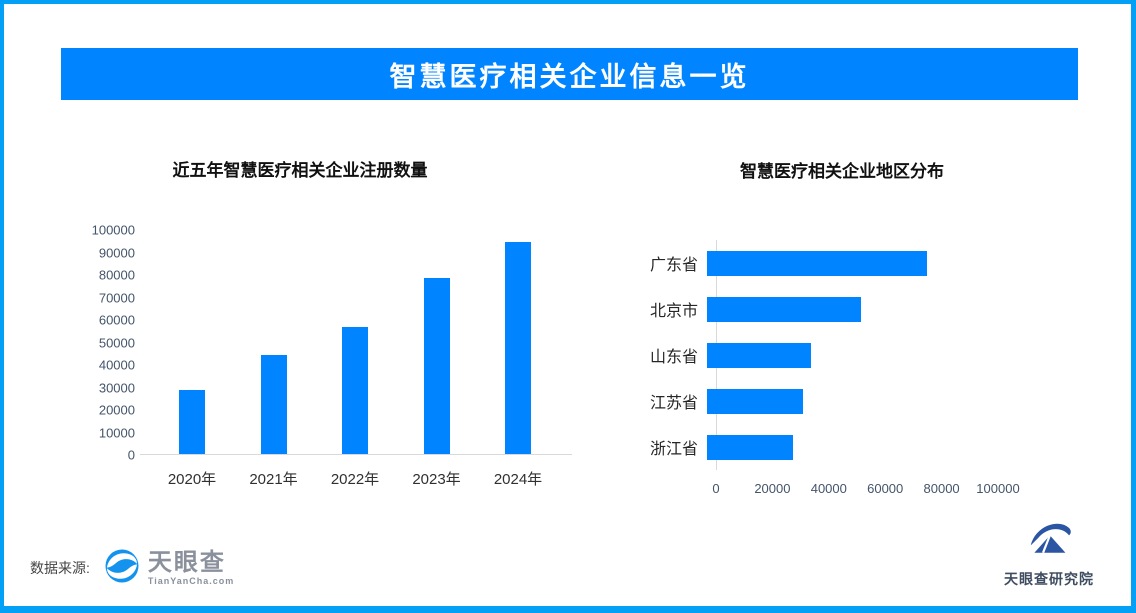 This screenshot has width=1136, height=613. What do you see at coordinates (273, 479) in the screenshot?
I see `x-category-label: 2021年` at bounding box center [273, 479].